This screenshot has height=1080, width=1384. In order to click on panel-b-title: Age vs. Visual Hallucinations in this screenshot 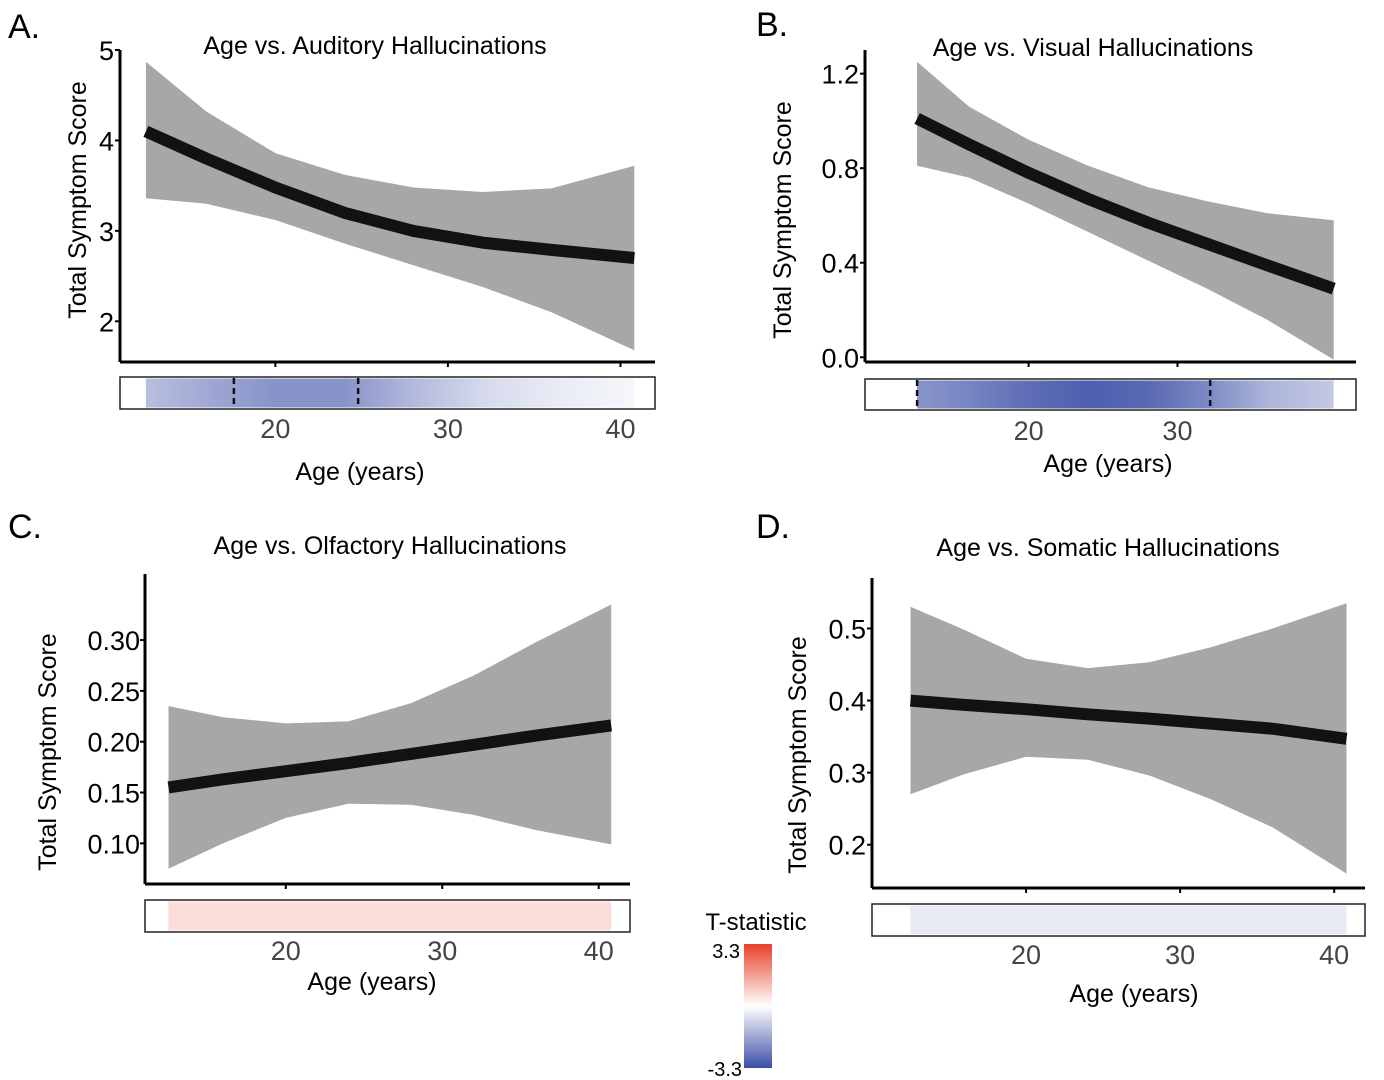, I will do `click(1093, 48)`.